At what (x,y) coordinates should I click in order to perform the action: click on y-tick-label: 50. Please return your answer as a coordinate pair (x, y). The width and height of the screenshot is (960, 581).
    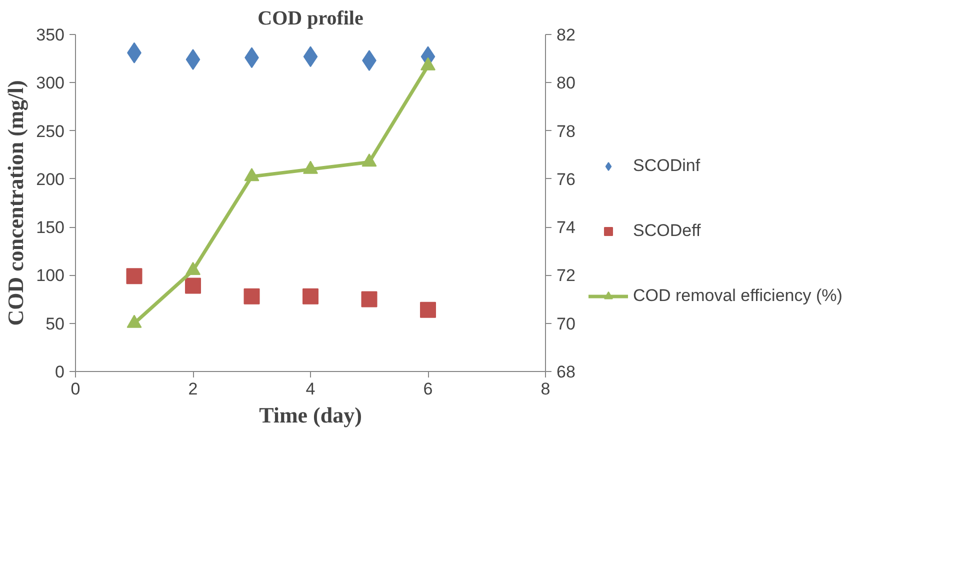
    Looking at the image, I should click on (55, 324).